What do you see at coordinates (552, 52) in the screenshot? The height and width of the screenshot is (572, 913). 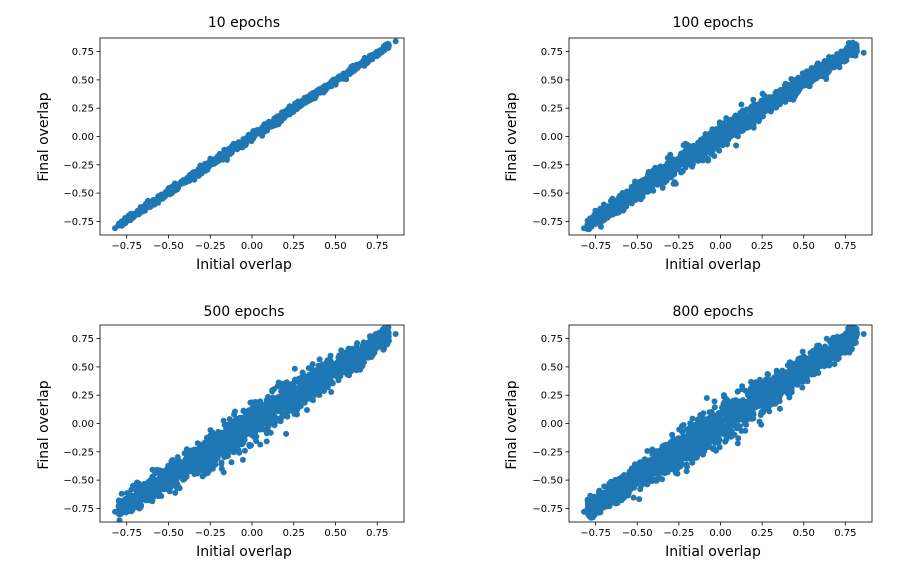 I see `y-tick-label: 0.75` at bounding box center [552, 52].